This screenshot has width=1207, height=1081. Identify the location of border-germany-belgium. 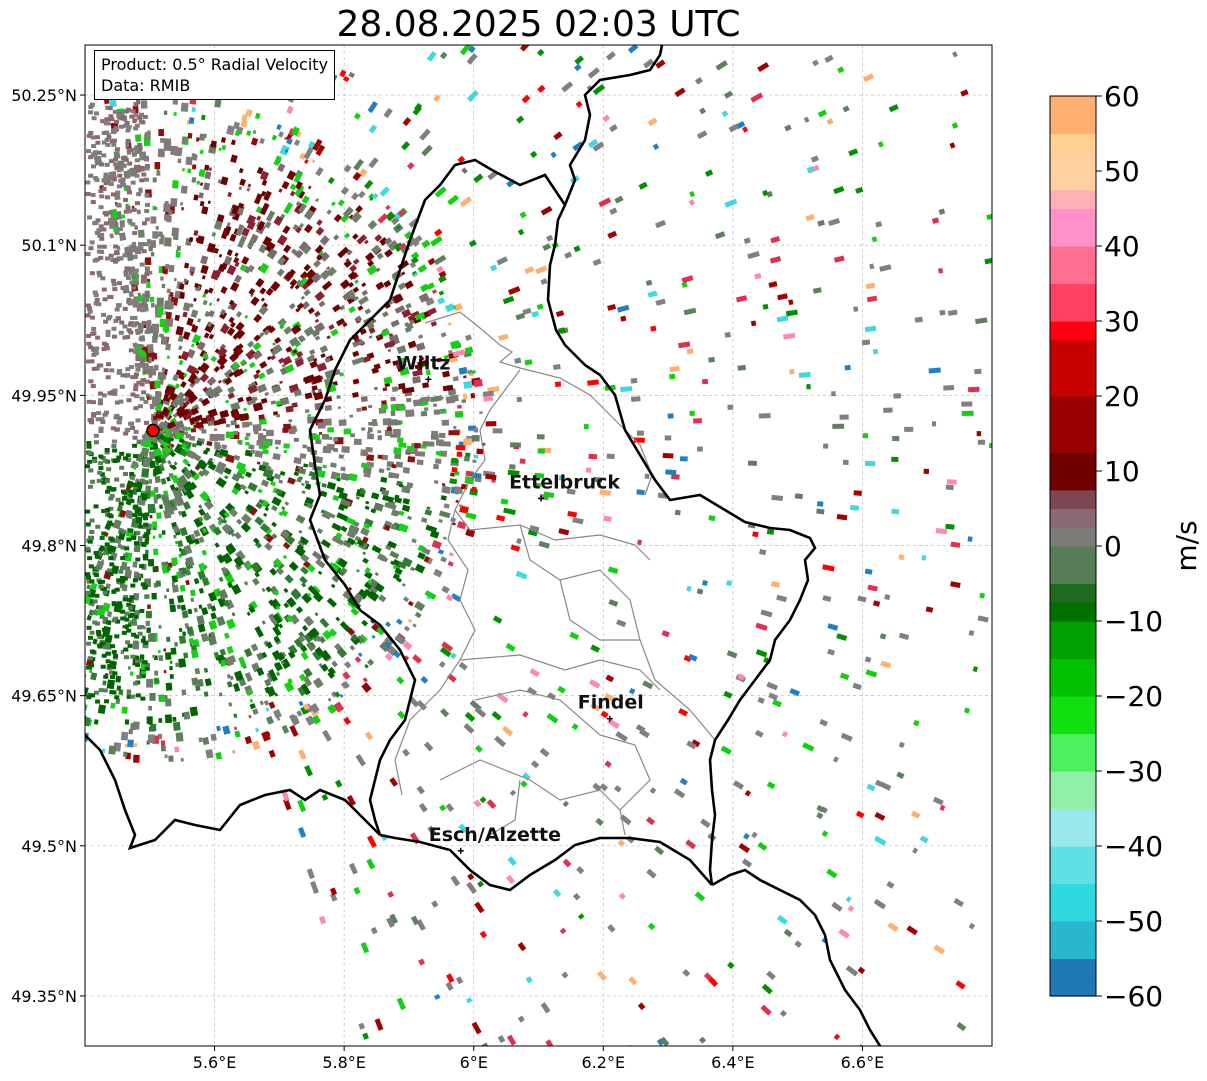
(613, 125).